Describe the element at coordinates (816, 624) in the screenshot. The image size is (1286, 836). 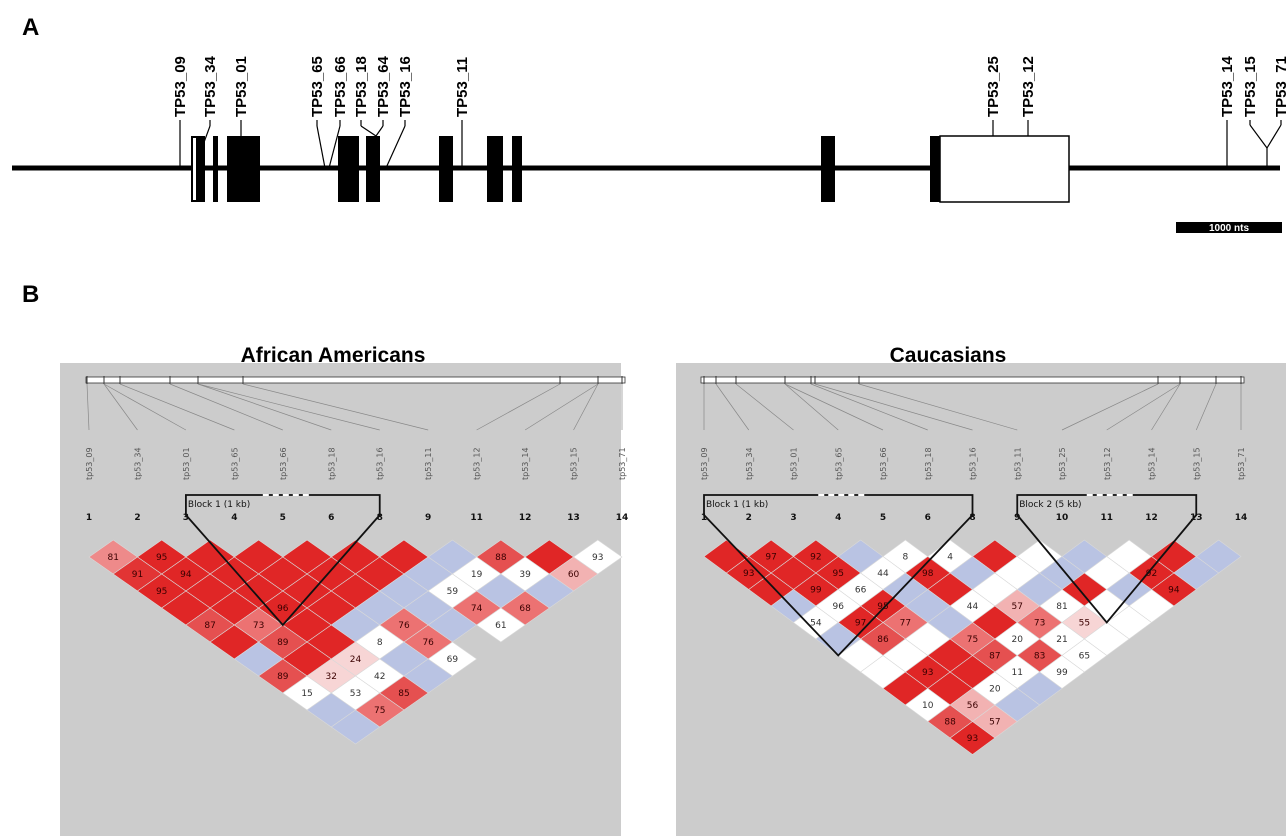
I see `ld-cell-value: 54` at that location.